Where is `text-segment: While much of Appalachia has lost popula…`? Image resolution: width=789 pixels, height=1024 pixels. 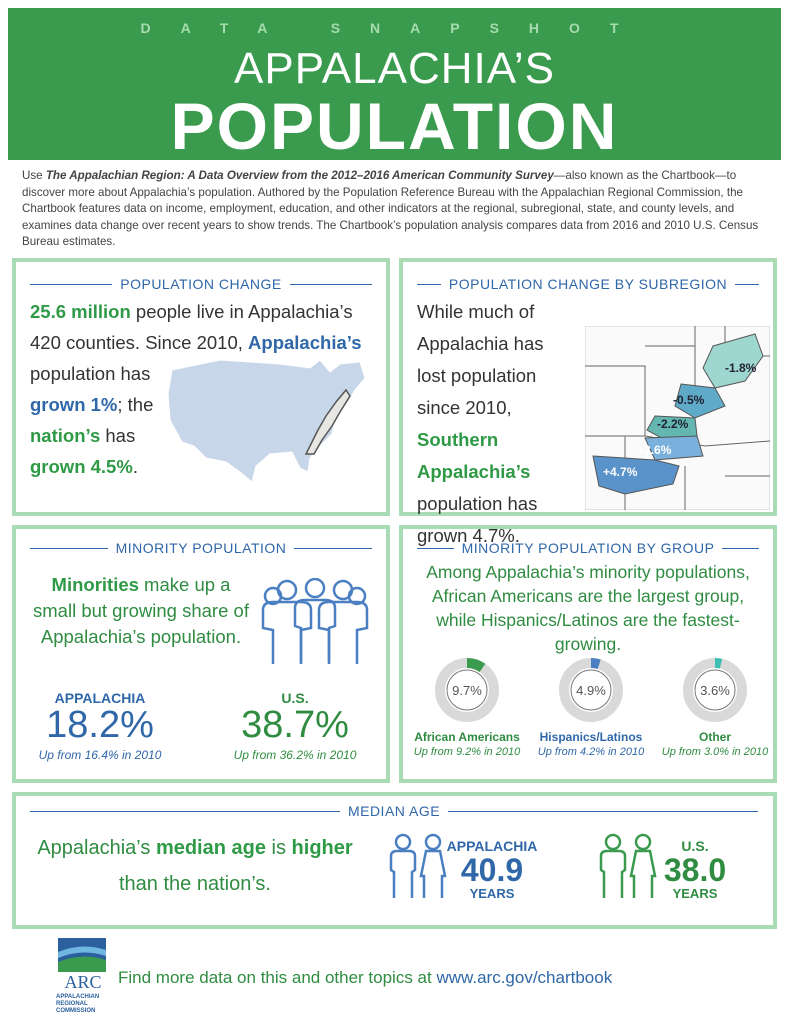 text-segment: While much of Appalachia has lost popula… is located at coordinates (480, 359).